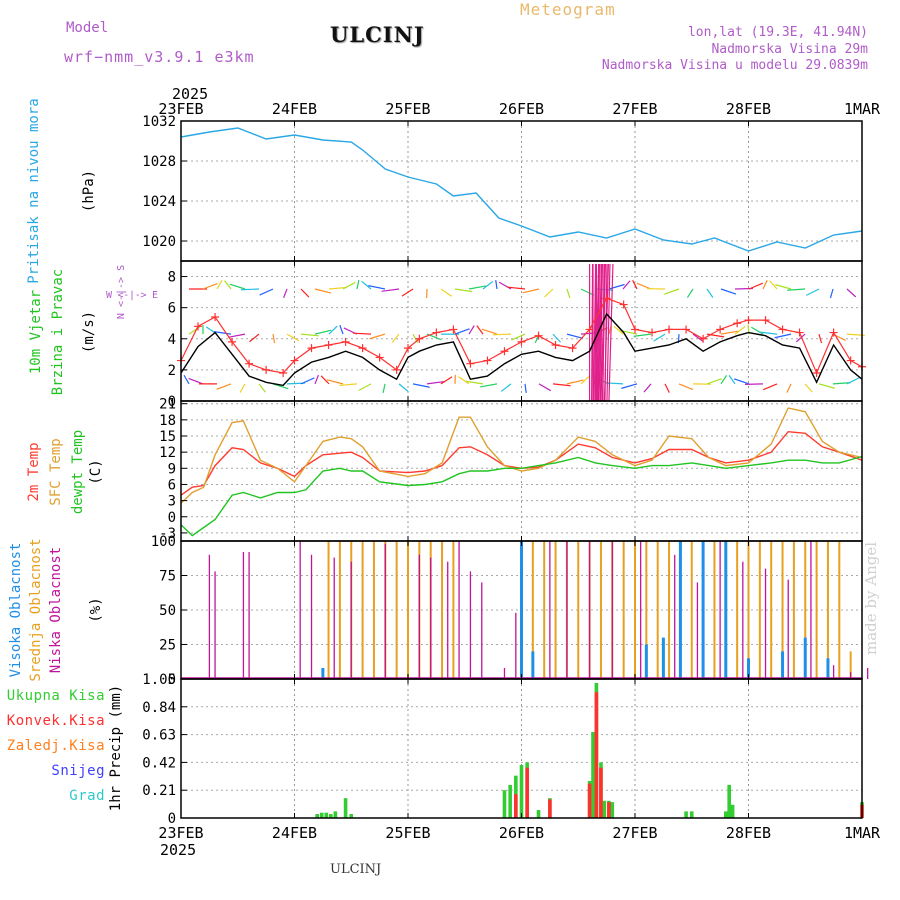 This screenshot has height=900, width=900. Describe the element at coordinates (56, 696) in the screenshot. I see `precip-legend-1: Ukupna Kisa` at that location.